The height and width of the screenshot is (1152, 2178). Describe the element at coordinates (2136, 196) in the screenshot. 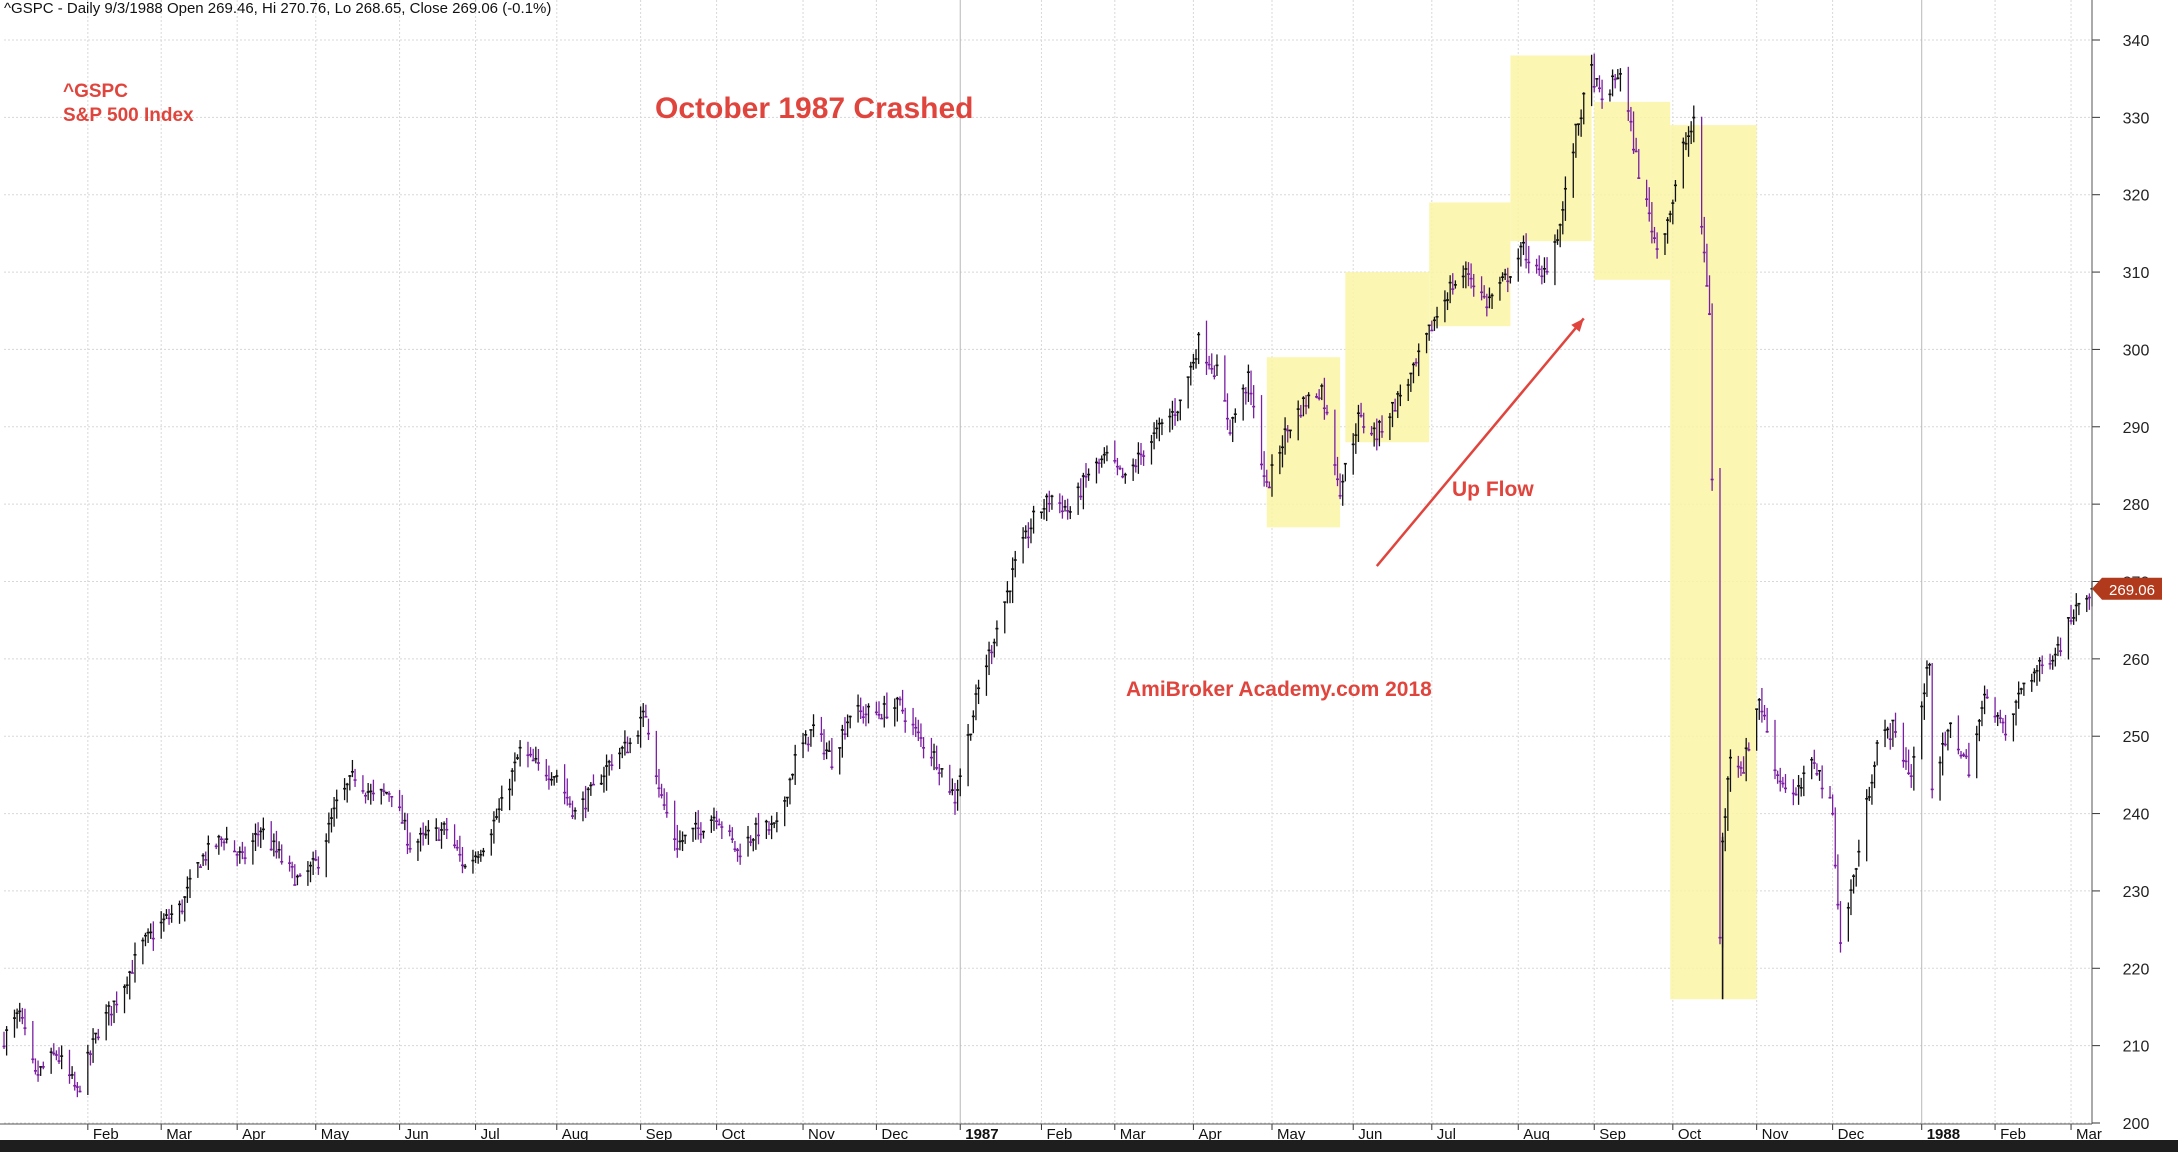

I see `y-tick-label: 320` at that location.